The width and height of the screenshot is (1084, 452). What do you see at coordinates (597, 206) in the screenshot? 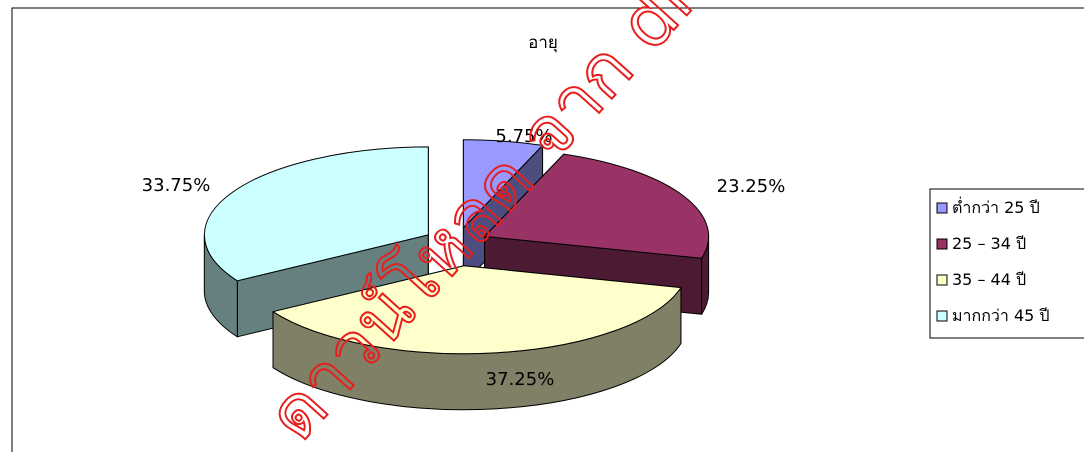
I see `pie-slice-25-34-top` at bounding box center [597, 206].